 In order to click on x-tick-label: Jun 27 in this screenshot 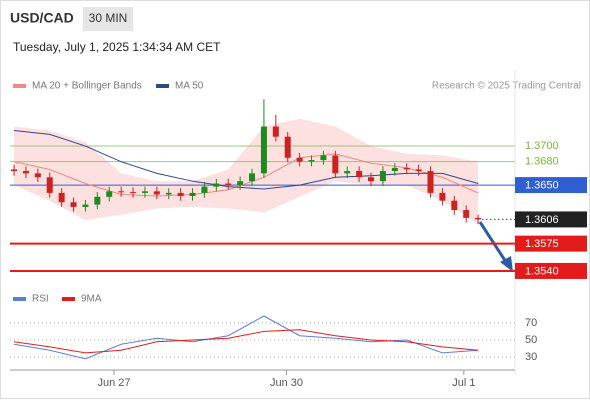, I will do `click(113, 383)`.